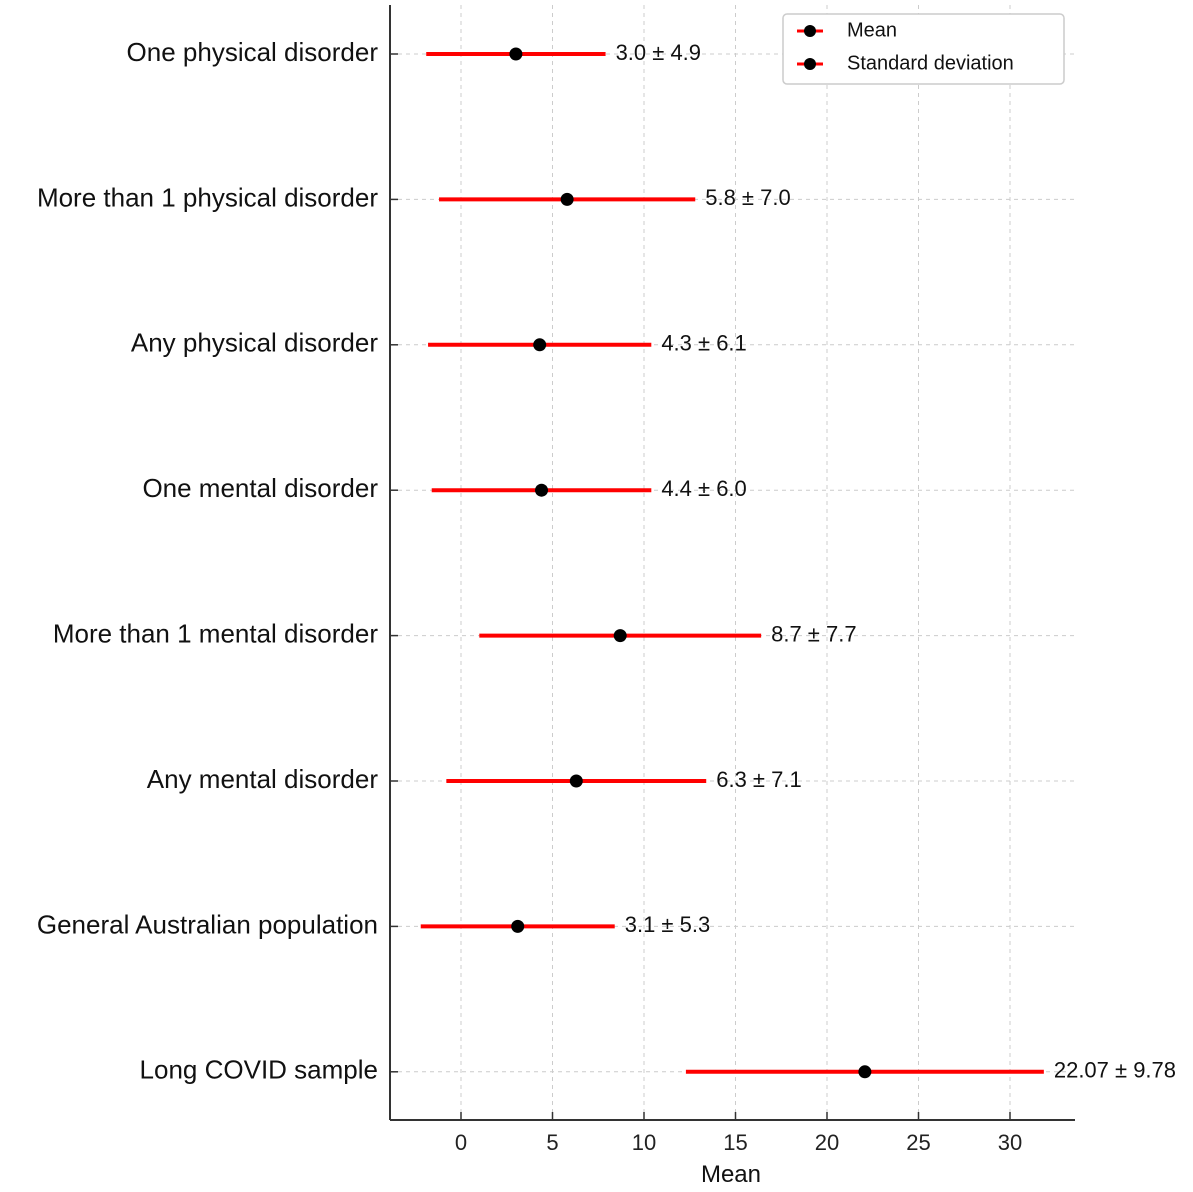 This screenshot has width=1193, height=1192. What do you see at coordinates (813, 633) in the screenshot?
I see `value-annotation: 8.7 ± 7.7` at bounding box center [813, 633].